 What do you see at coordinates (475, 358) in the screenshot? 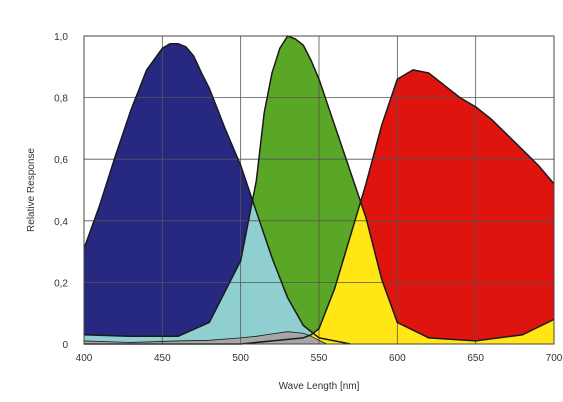
I see `x-tick-label: 650` at bounding box center [475, 358].